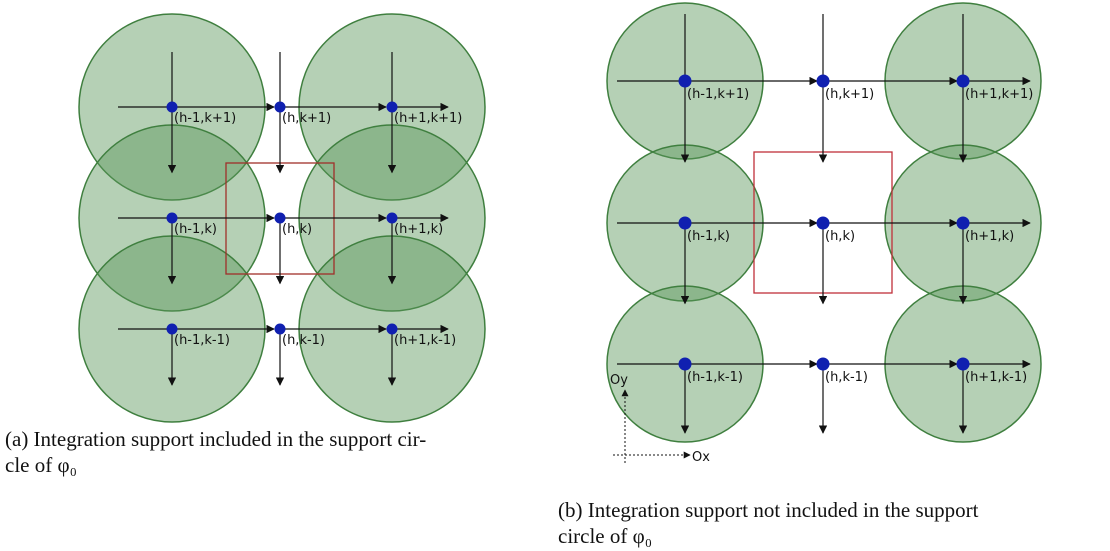 This screenshot has height=551, width=1110. Describe the element at coordinates (605, 536) in the screenshot. I see `caption-line: circle of φ₀` at that location.